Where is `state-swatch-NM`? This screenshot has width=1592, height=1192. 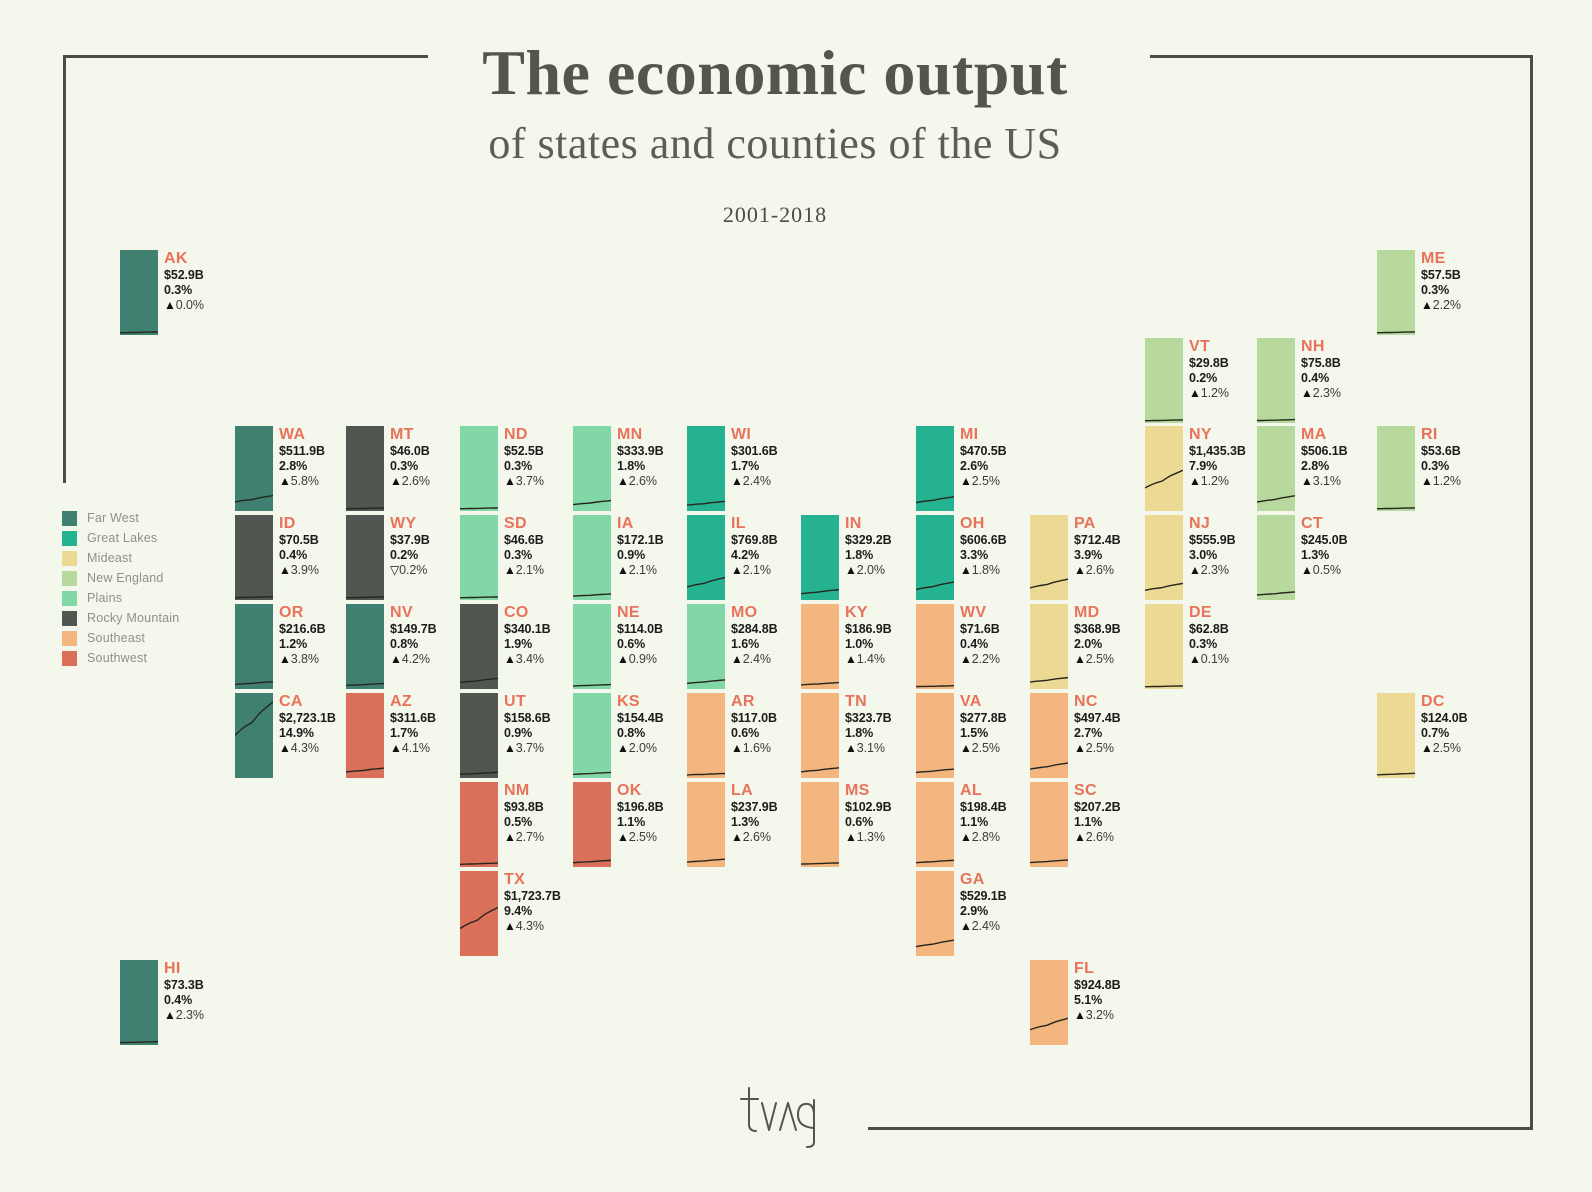 state-swatch-NM is located at coordinates (479, 824).